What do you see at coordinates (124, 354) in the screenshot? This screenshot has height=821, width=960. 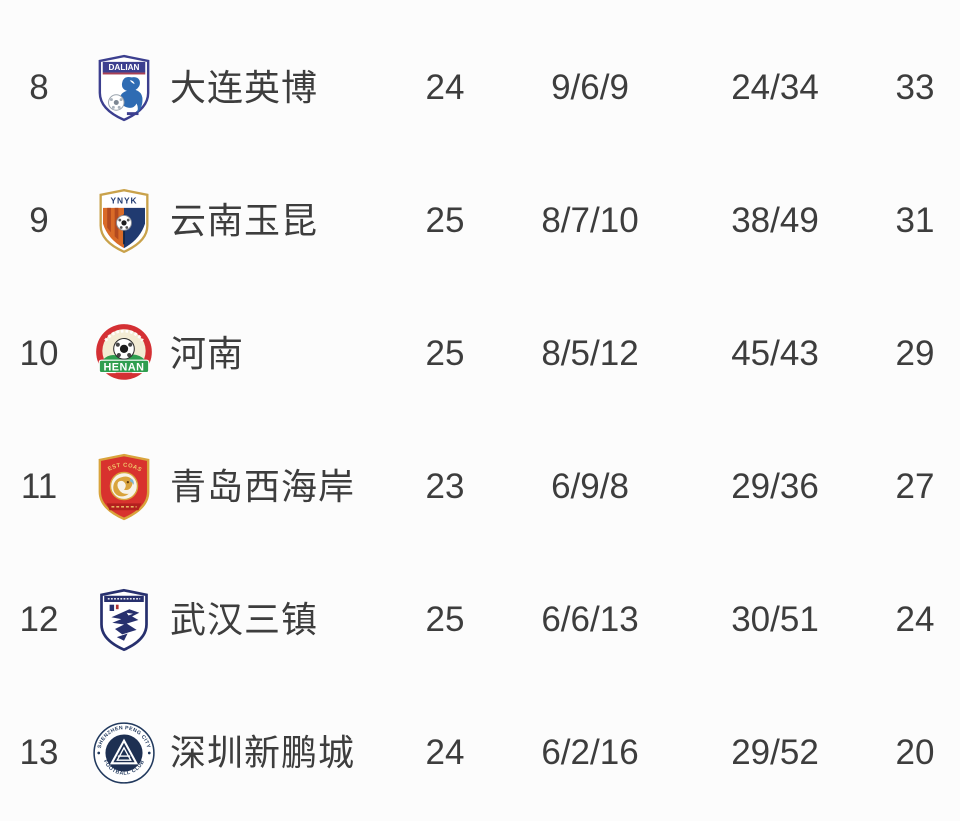 I see `henan-logo-icon: HENAN` at bounding box center [124, 354].